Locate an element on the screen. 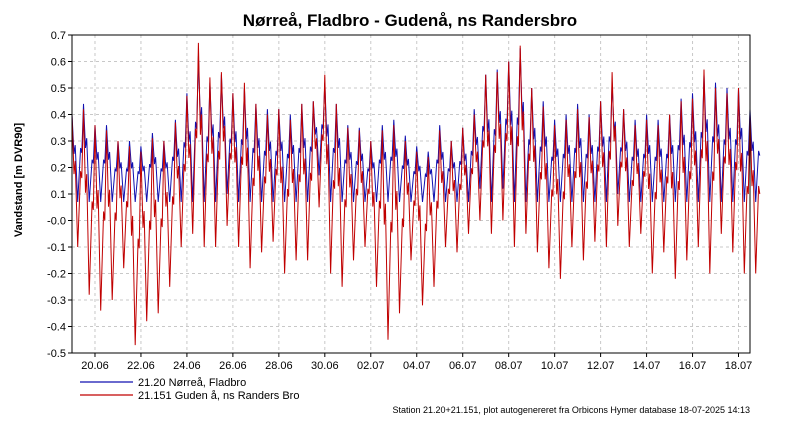 The image size is (800, 430). chart-title: Nørreå, Fladbro - Gudenå, ns Randersbro is located at coordinates (410, 20).